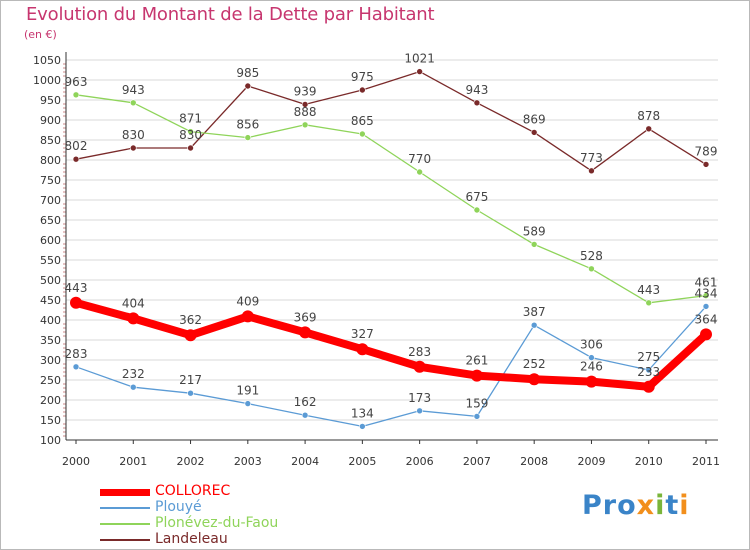 This screenshot has width=750, height=550. Describe the element at coordinates (305, 461) in the screenshot. I see `x-tick-label: 2004` at that location.